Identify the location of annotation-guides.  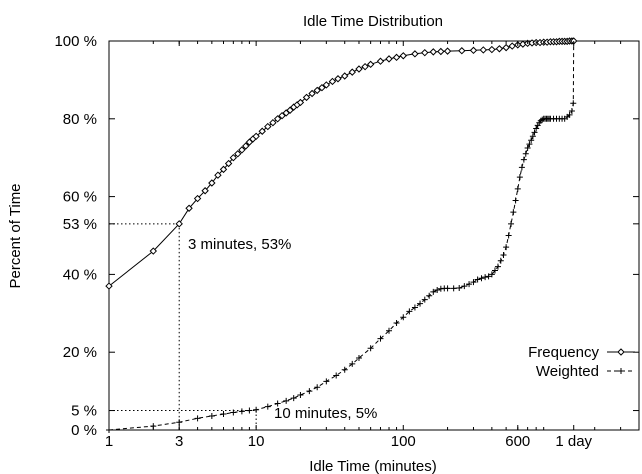
(183, 326).